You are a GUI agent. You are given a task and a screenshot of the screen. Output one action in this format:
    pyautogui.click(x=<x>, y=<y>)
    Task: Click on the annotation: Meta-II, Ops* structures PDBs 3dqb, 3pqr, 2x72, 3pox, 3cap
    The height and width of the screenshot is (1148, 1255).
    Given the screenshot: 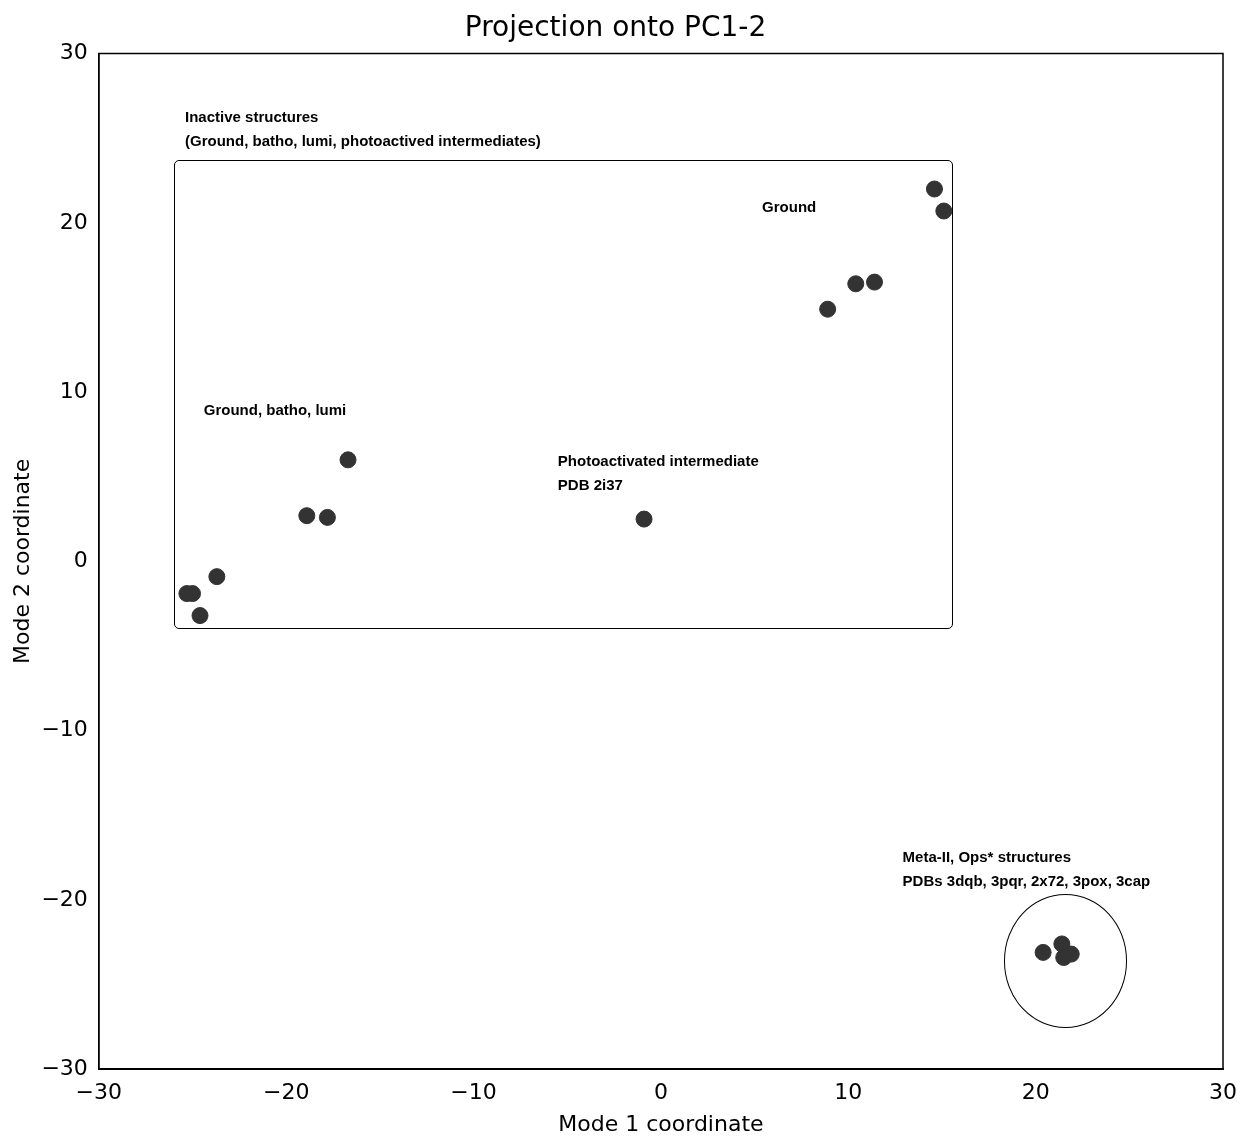 What is the action you would take?
    pyautogui.click(x=1026, y=868)
    